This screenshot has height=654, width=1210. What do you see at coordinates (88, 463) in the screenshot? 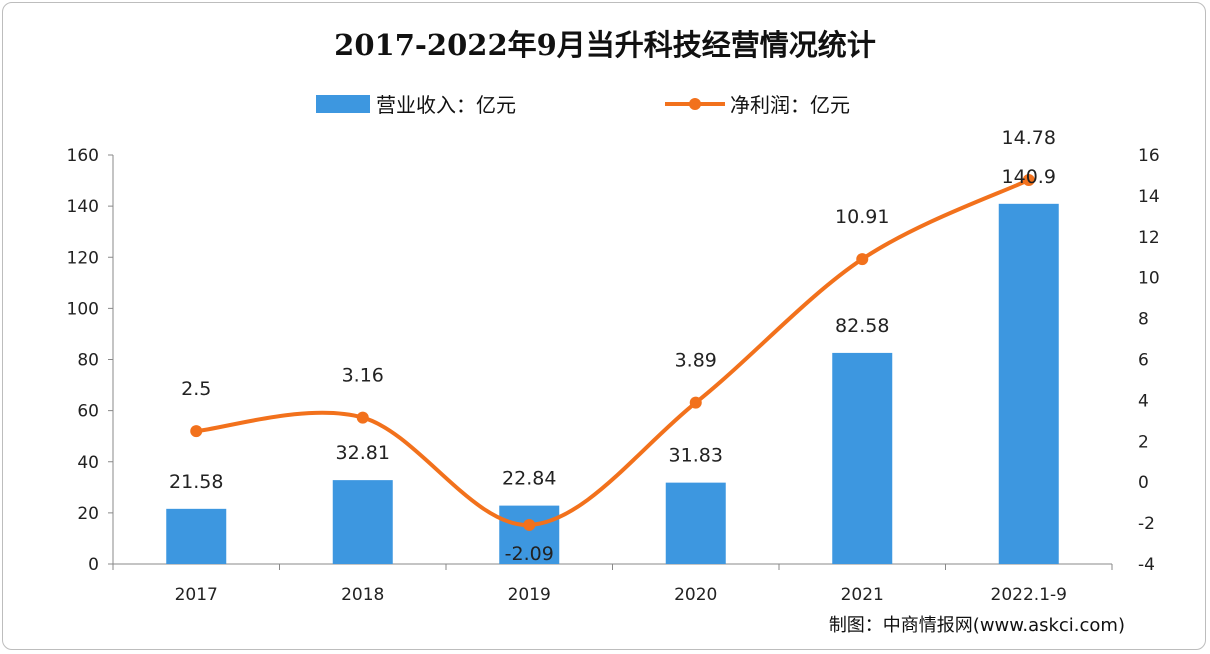
I see `y-left-tick-label: 40` at bounding box center [88, 463].